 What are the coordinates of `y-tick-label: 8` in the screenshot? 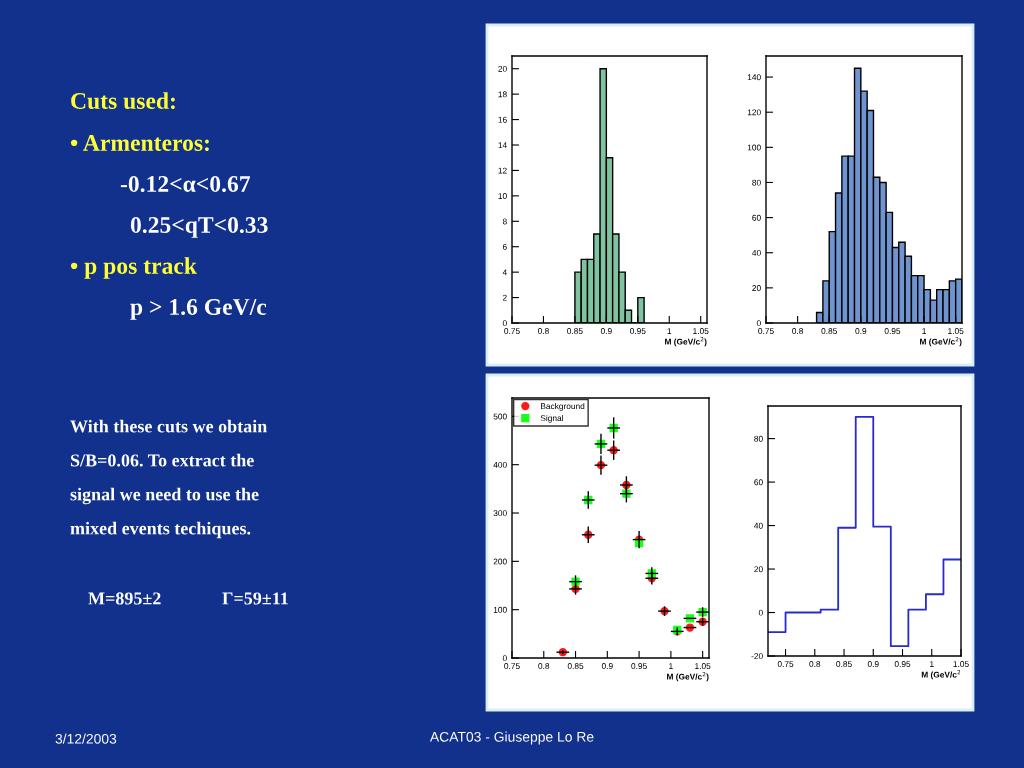 It's located at (504, 221).